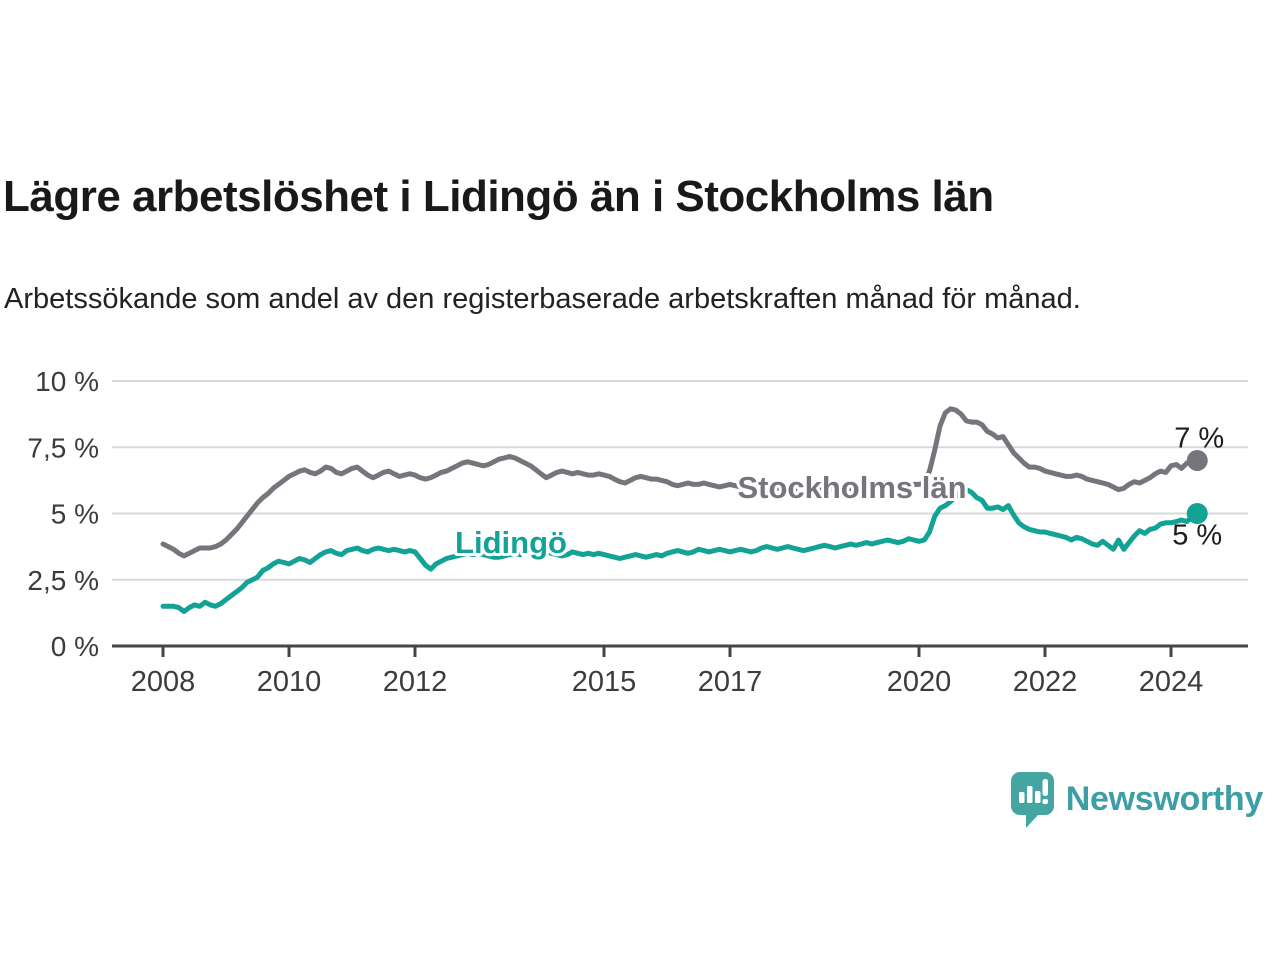 Image resolution: width=1280 pixels, height=960 pixels. I want to click on newsworthy-logo-icon, so click(1032, 800).